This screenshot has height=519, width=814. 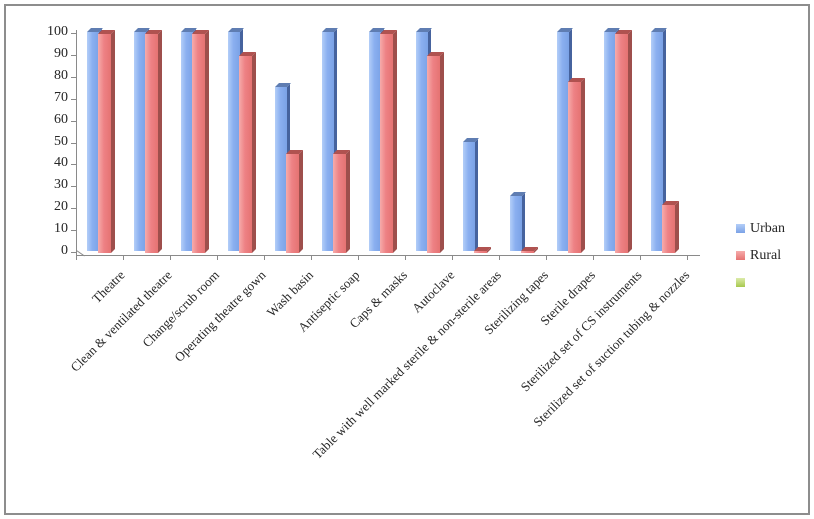 What do you see at coordinates (740, 228) in the screenshot?
I see `urban-series-marker-icon` at bounding box center [740, 228].